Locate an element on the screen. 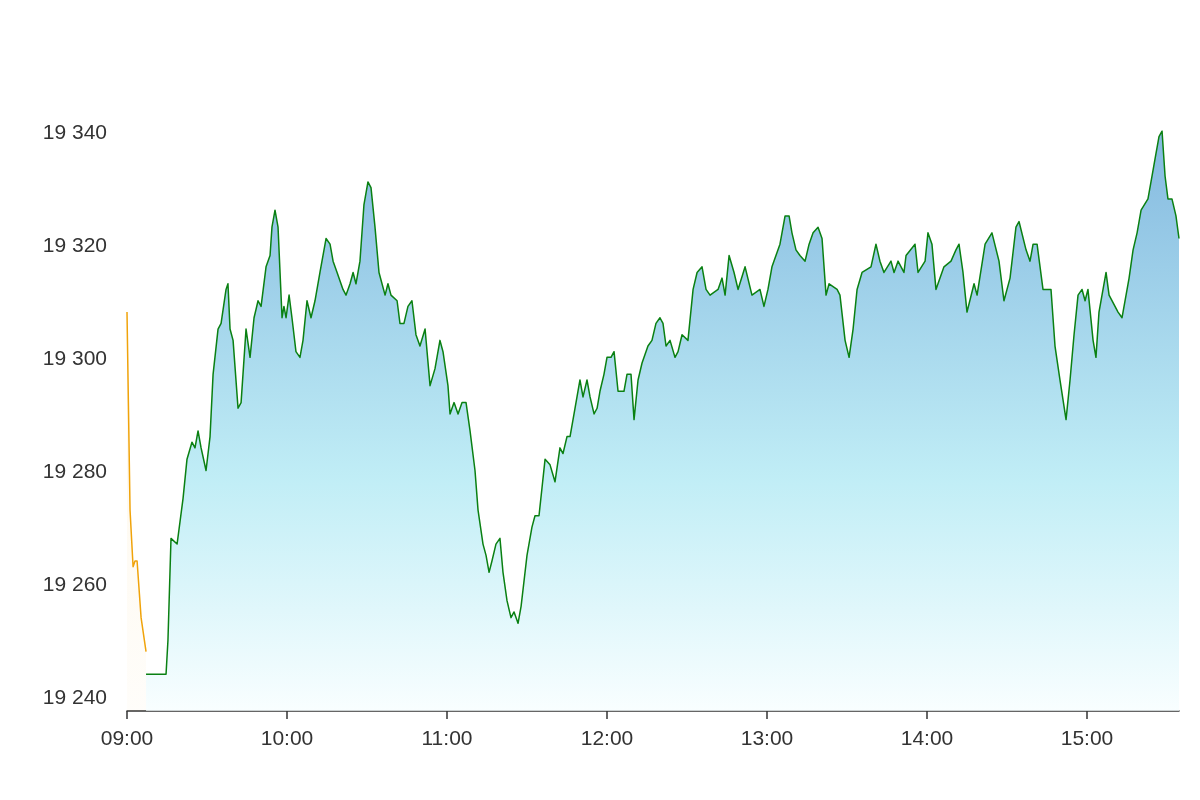 This screenshot has width=1200, height=800. y-tick-label: 19 260 is located at coordinates (74, 584).